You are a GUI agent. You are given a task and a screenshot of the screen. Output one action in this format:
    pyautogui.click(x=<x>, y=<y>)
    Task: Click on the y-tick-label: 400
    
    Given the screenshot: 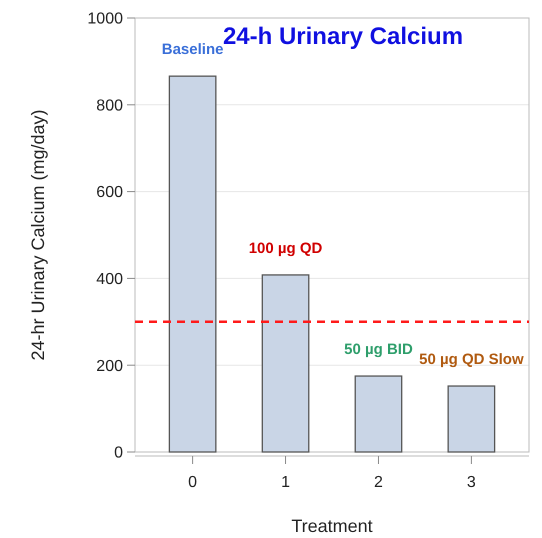 What is the action you would take?
    pyautogui.click(x=110, y=279)
    